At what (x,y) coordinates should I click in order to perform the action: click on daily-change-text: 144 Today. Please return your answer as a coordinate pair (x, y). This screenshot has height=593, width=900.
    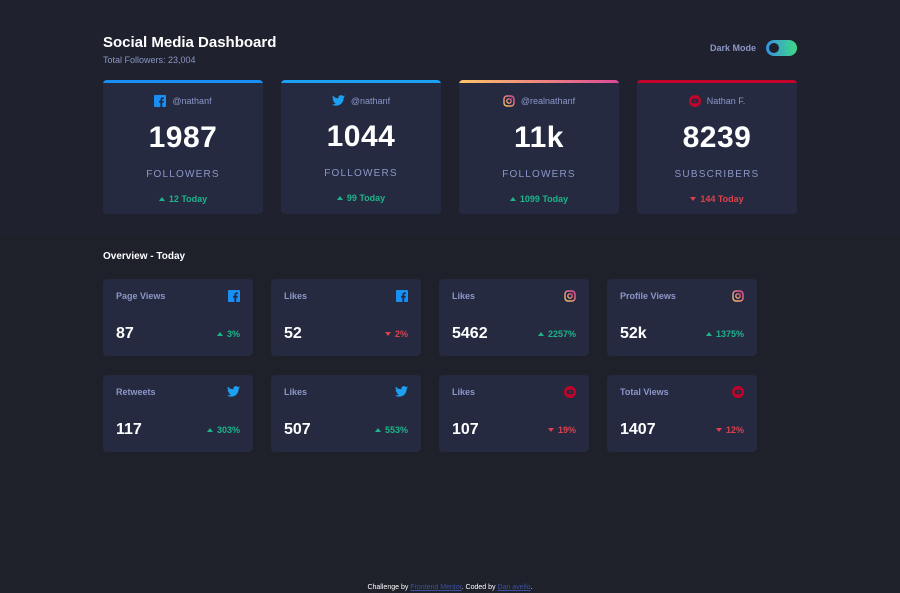
    Looking at the image, I should click on (722, 199).